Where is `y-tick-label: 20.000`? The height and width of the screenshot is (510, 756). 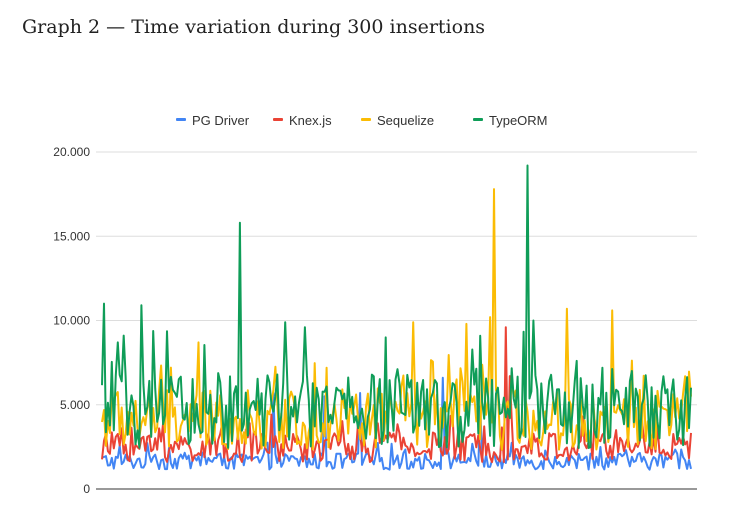 y-tick-label: 20.000 is located at coordinates (71, 152).